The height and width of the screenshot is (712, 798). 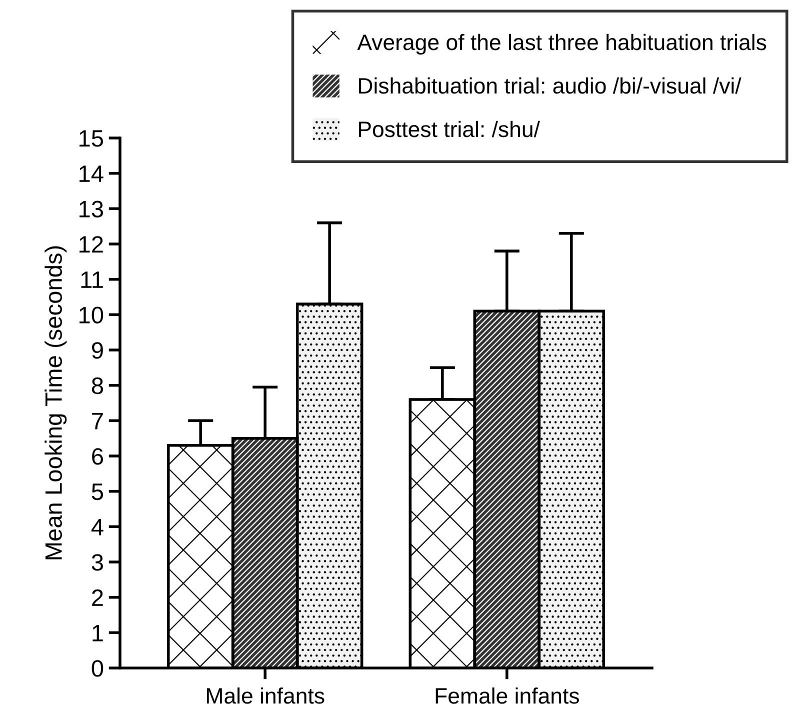 What do you see at coordinates (55, 403) in the screenshot?
I see `y-axis-title: Mean Looking Time (seconds)` at bounding box center [55, 403].